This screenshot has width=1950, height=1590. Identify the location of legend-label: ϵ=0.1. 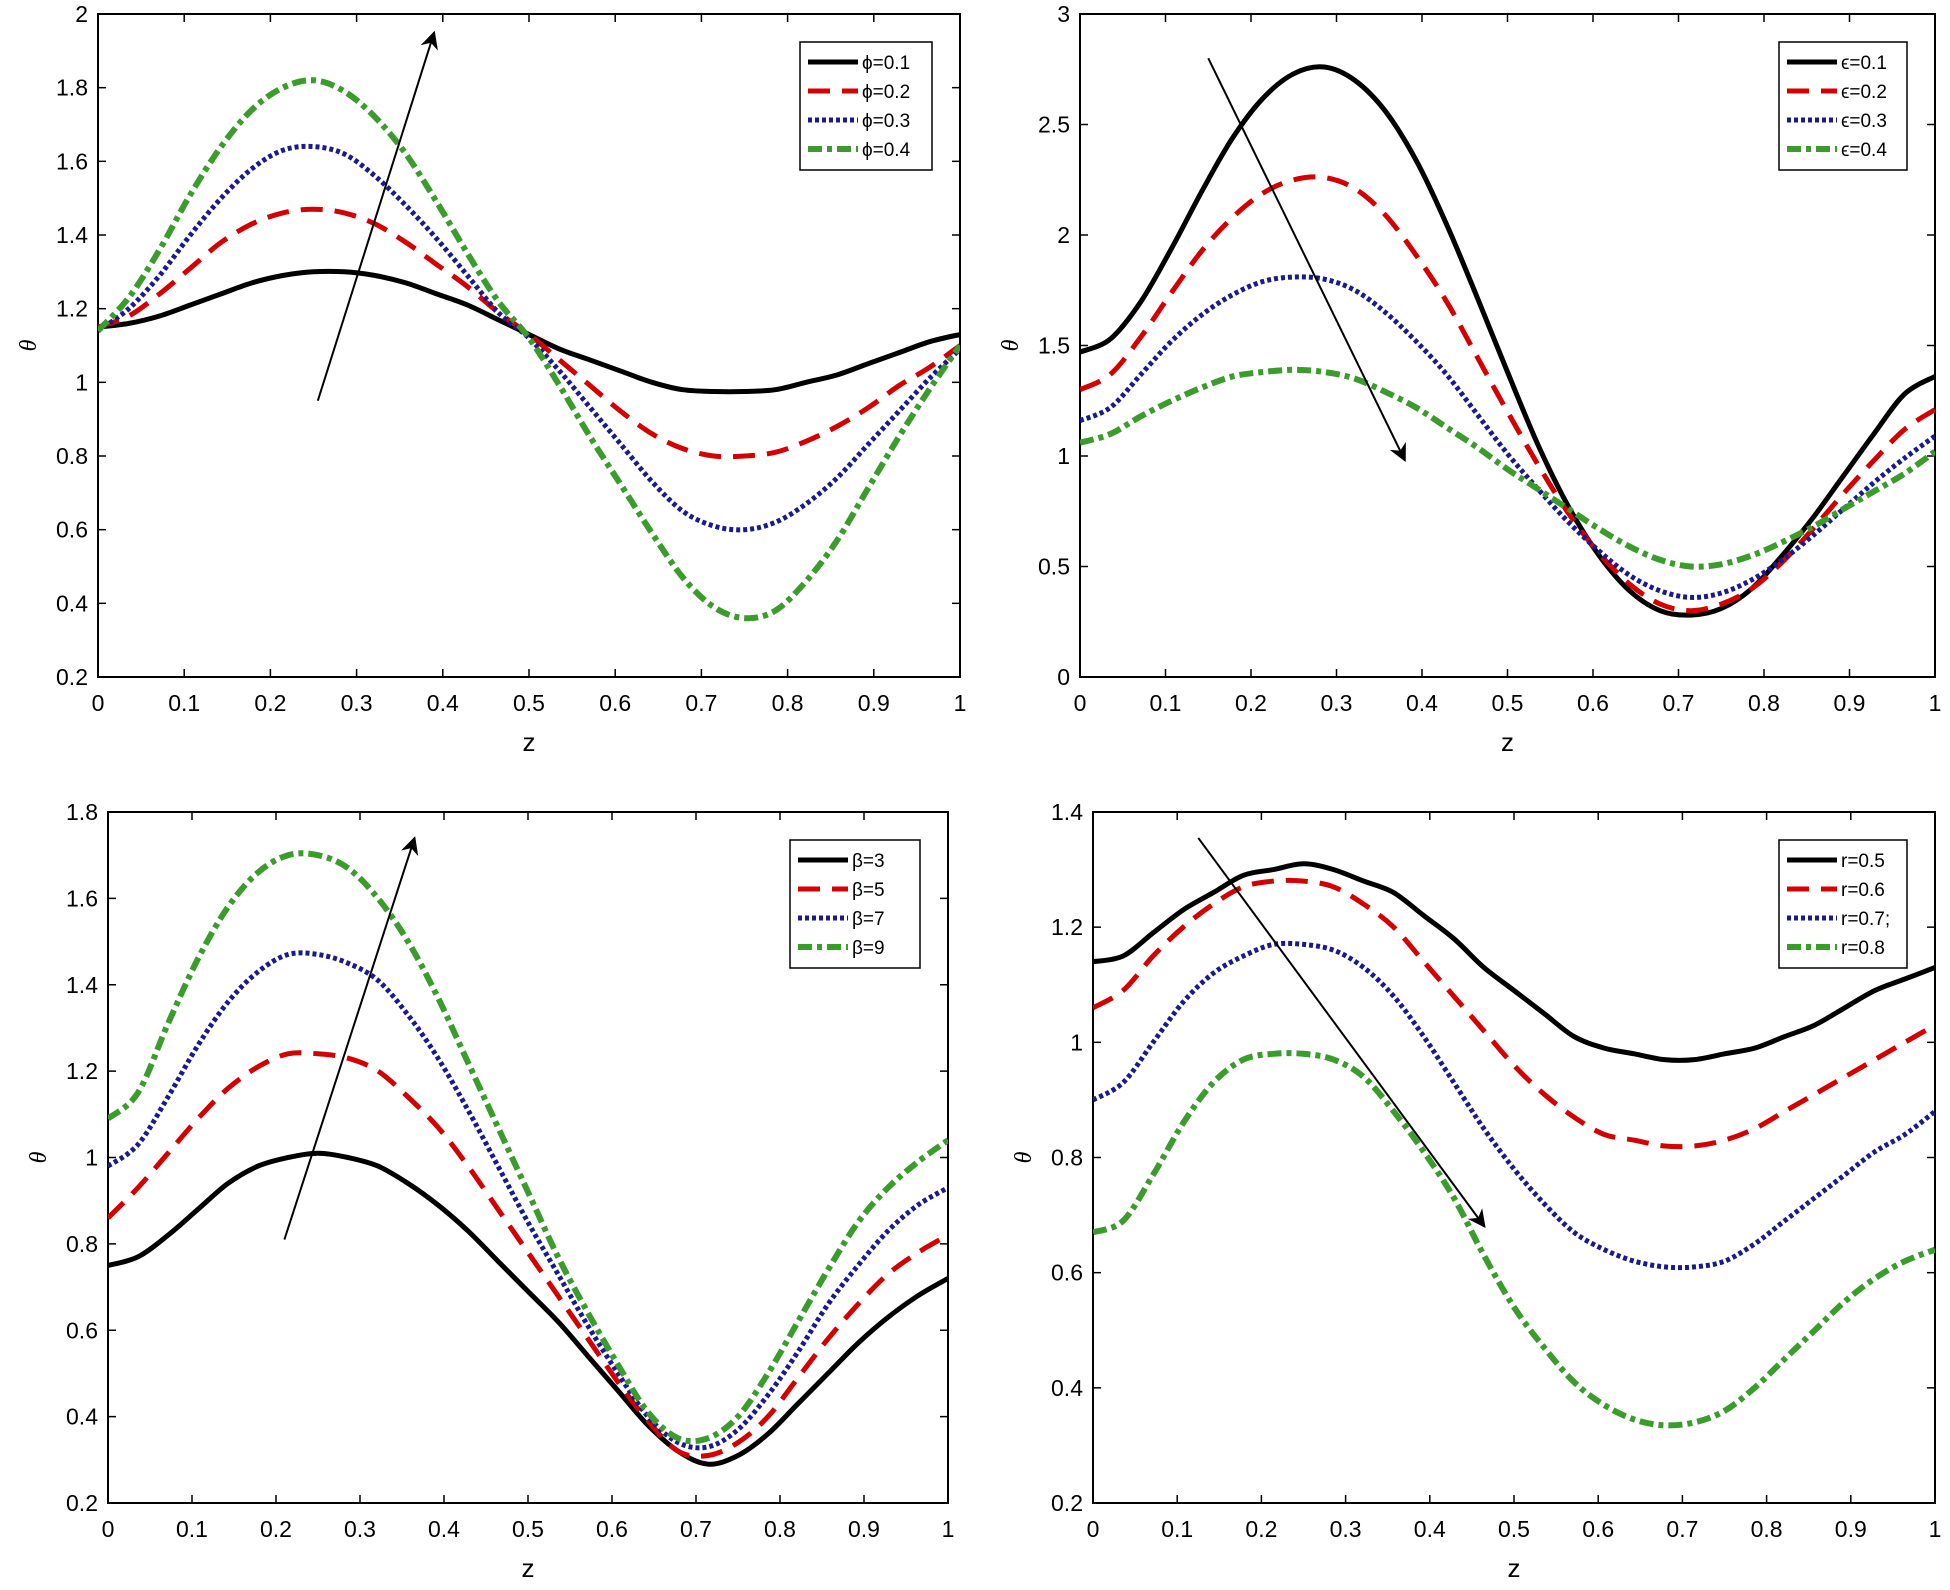
(1864, 63).